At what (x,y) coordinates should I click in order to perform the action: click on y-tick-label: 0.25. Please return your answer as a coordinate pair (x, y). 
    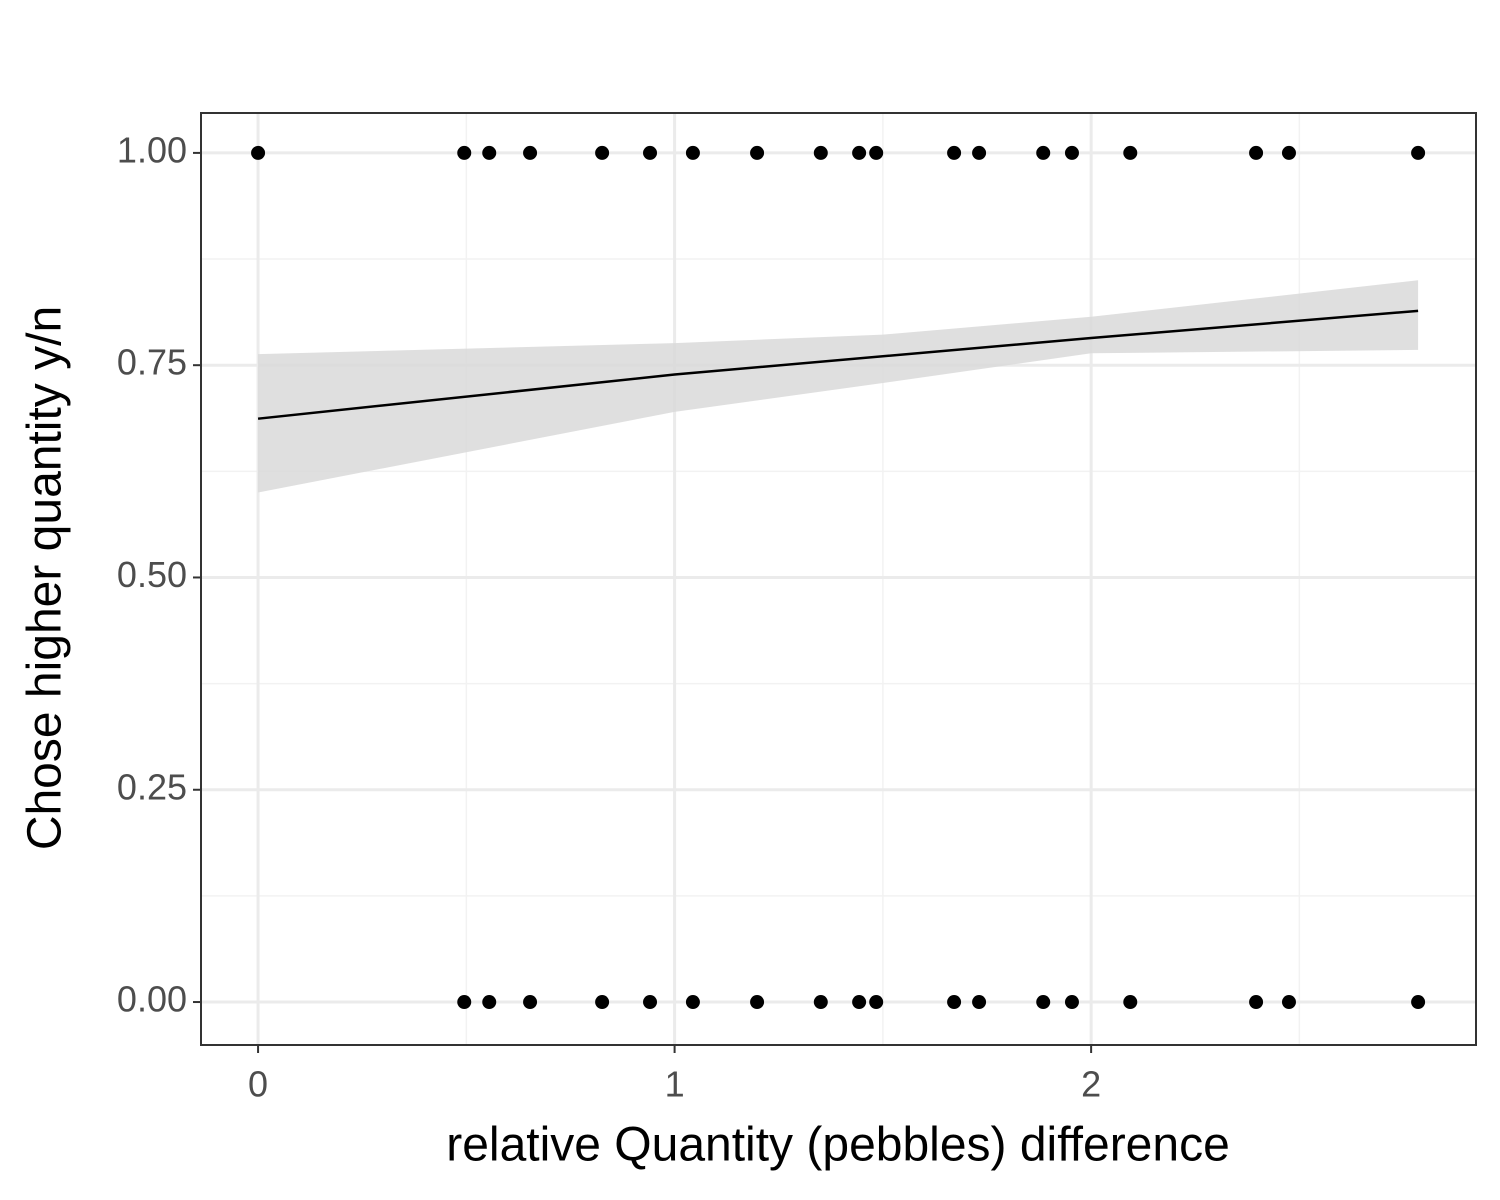
    Looking at the image, I should click on (152, 786).